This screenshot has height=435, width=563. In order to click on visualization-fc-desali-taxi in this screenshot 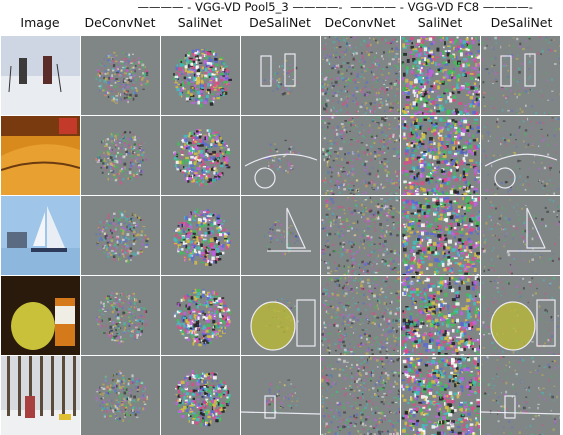, I will do `click(520, 155)`.